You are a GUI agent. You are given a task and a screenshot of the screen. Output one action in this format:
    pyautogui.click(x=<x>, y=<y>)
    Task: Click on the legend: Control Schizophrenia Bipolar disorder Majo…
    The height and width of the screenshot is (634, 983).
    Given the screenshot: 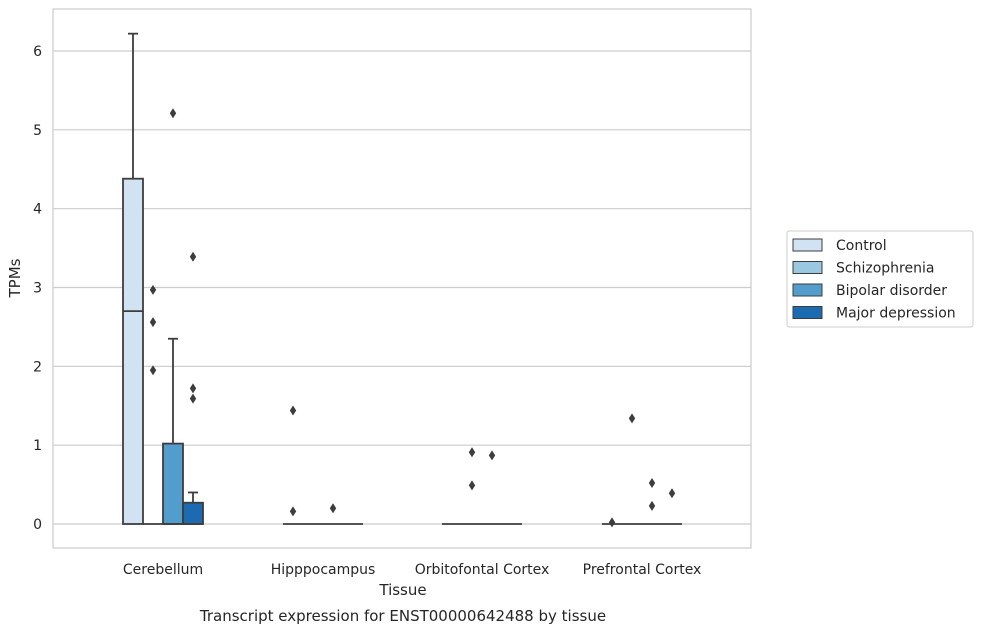 What is the action you would take?
    pyautogui.click(x=880, y=279)
    